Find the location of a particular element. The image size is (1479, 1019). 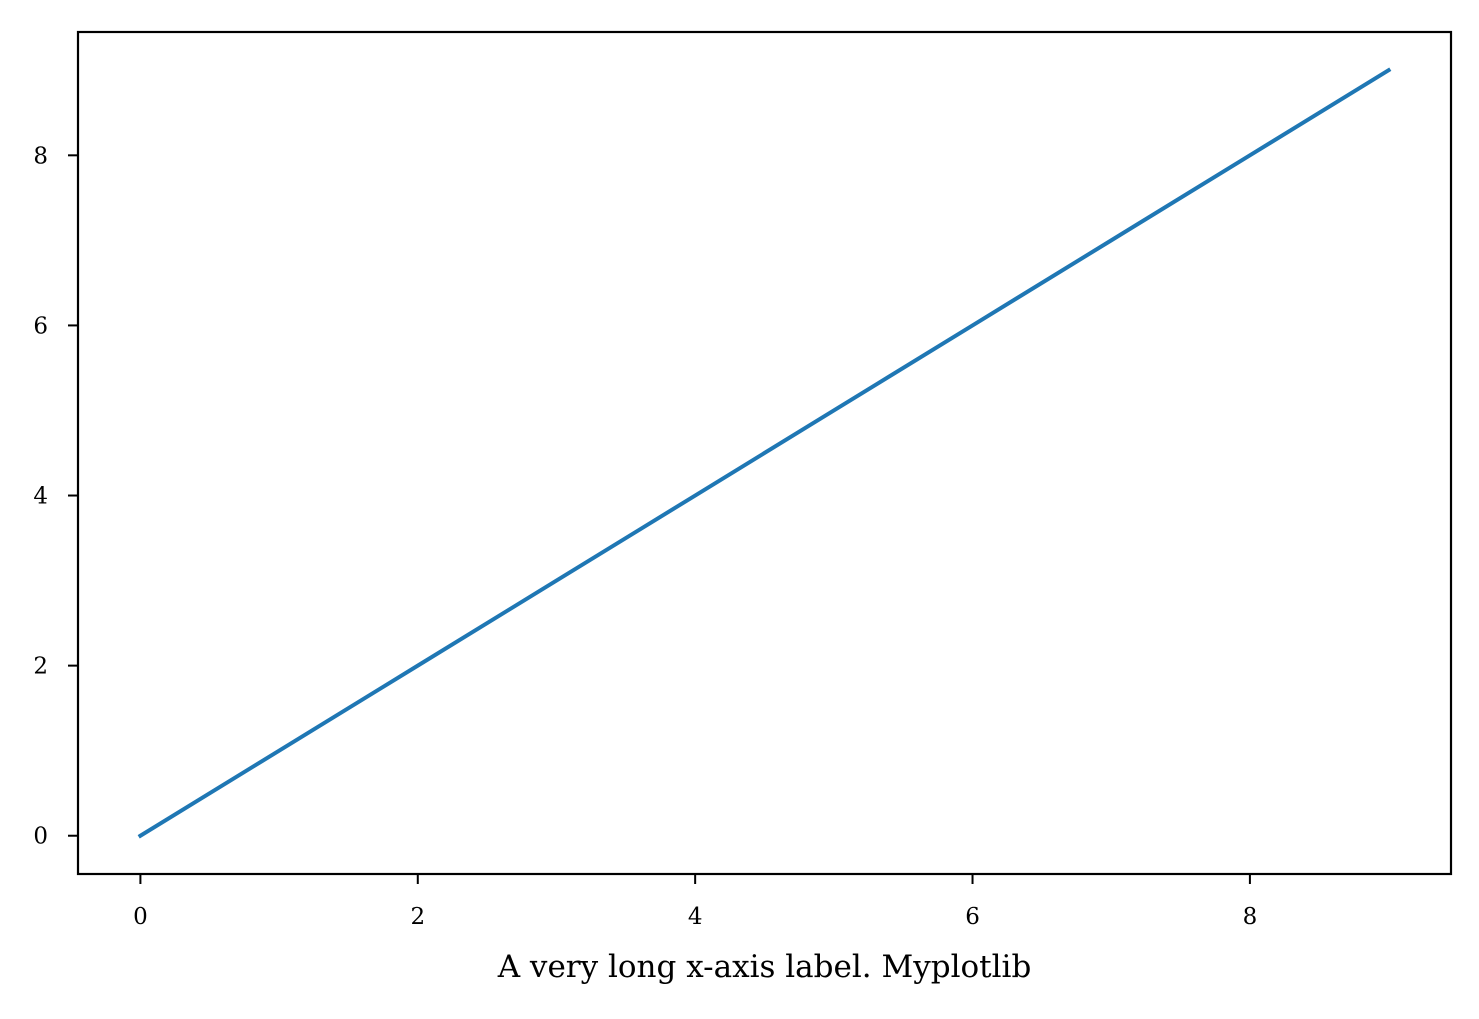

y-tick-label: 6 is located at coordinates (40, 326).